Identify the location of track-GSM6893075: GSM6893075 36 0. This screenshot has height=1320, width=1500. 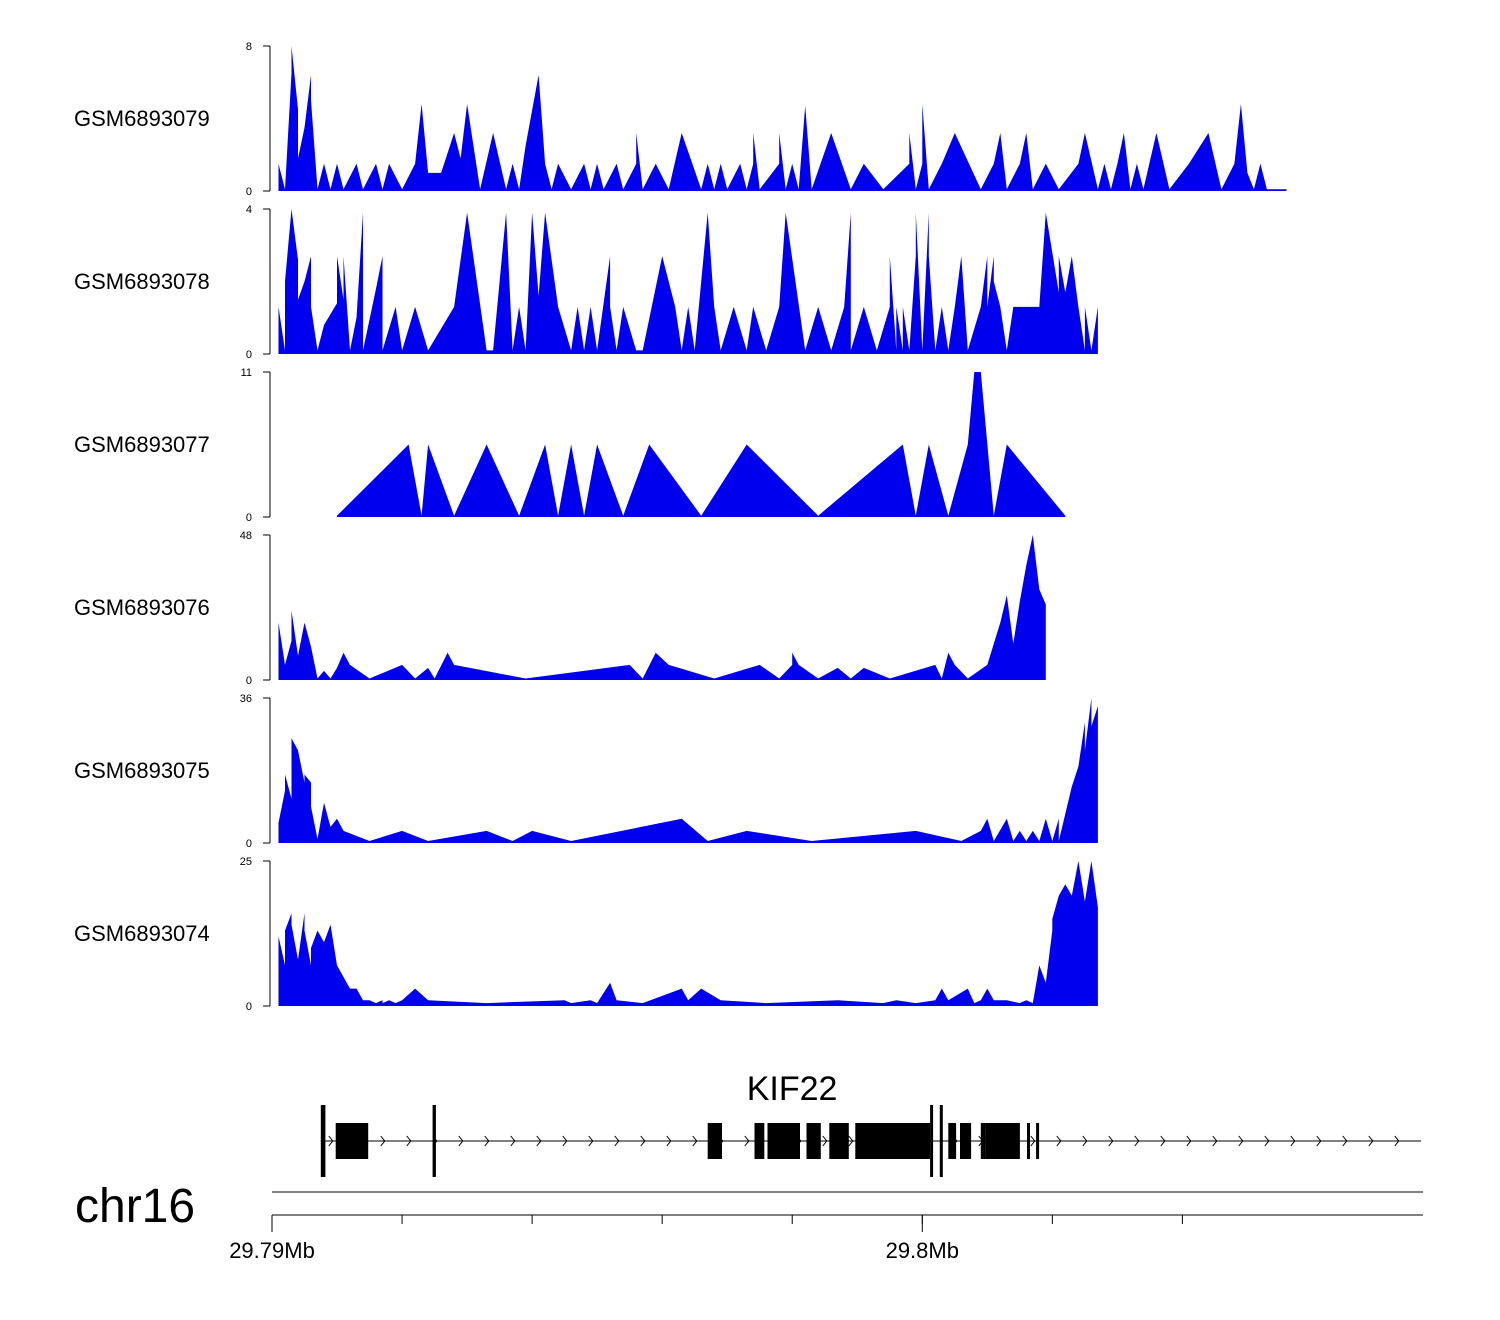
(586, 771).